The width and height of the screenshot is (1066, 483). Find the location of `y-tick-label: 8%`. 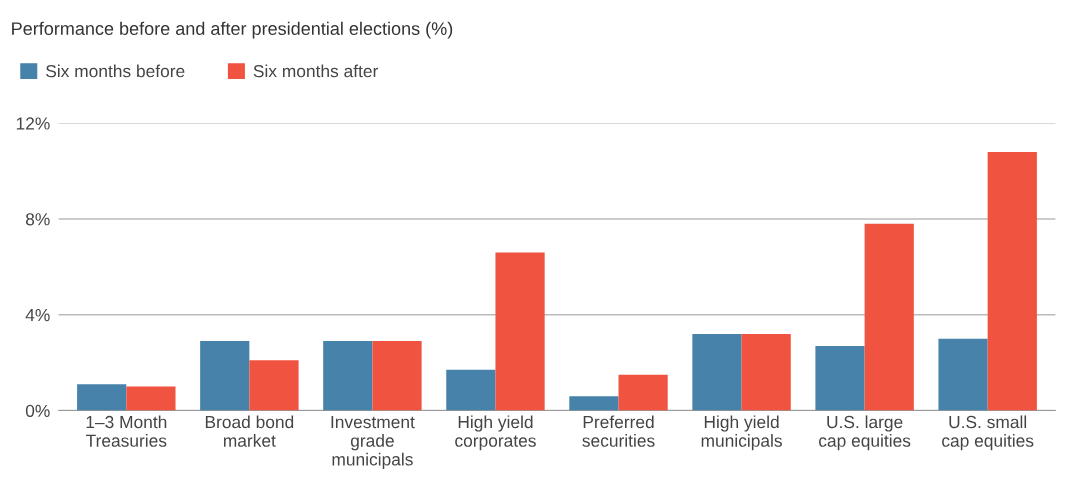

y-tick-label: 8% is located at coordinates (37, 219).